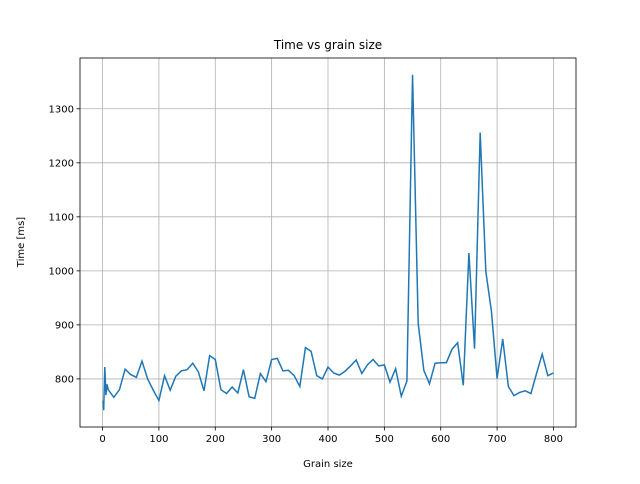  What do you see at coordinates (61, 163) in the screenshot?
I see `y-tick-label: 1200` at bounding box center [61, 163].